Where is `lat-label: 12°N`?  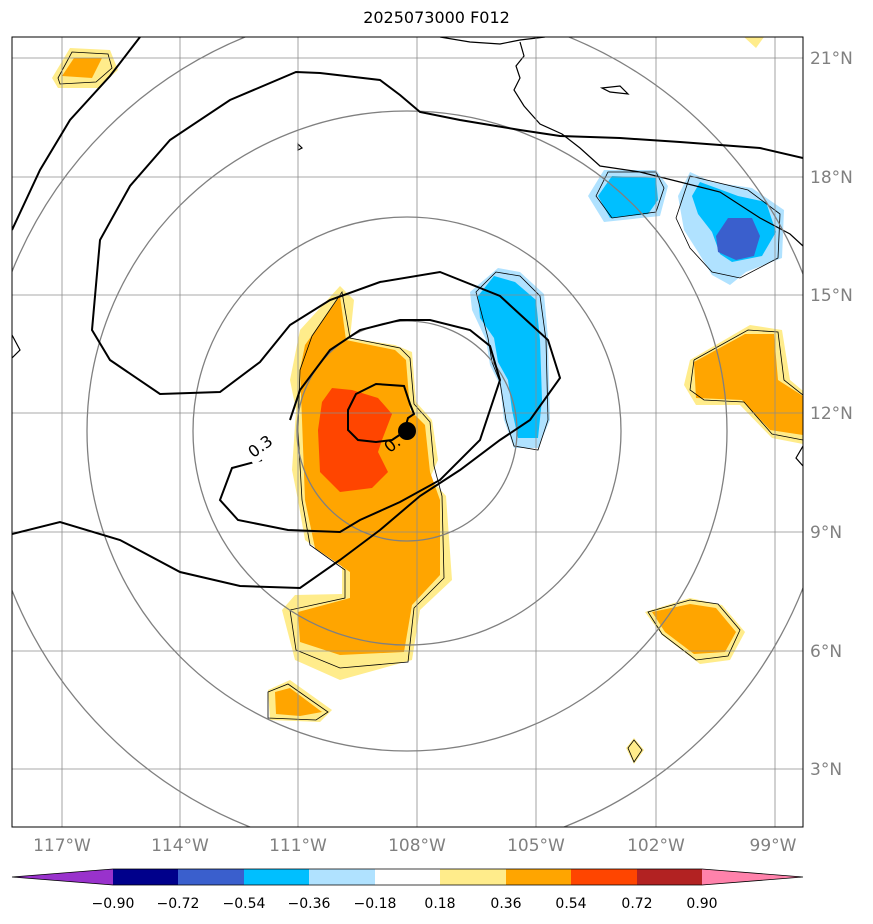
lat-label: 12°N is located at coordinates (831, 414).